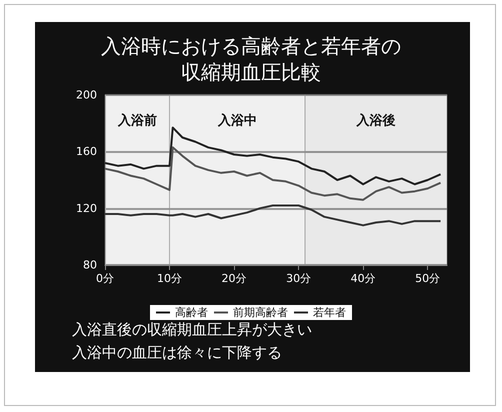 This screenshot has height=412, width=502. I want to click on y-tick-label: 160, so click(86, 151).